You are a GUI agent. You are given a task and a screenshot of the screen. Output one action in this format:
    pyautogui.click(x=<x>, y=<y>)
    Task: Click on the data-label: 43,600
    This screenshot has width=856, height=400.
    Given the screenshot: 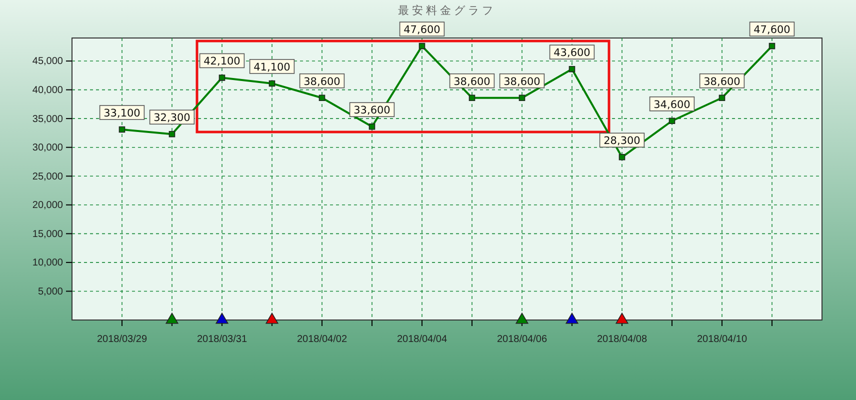 What is the action you would take?
    pyautogui.click(x=572, y=53)
    